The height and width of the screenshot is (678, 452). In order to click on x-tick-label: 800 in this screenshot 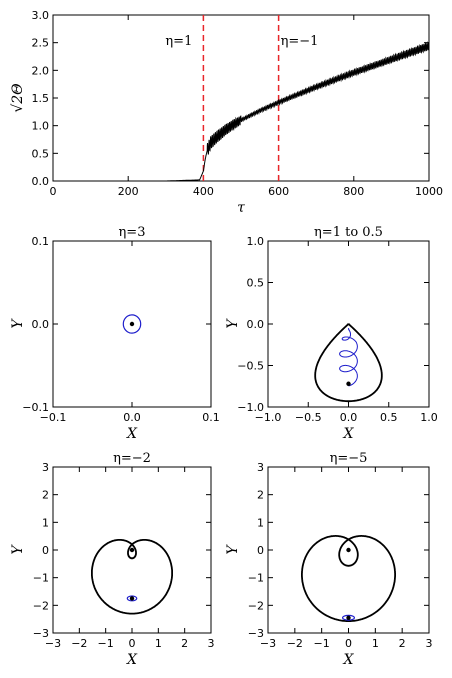, I will do `click(353, 191)`.